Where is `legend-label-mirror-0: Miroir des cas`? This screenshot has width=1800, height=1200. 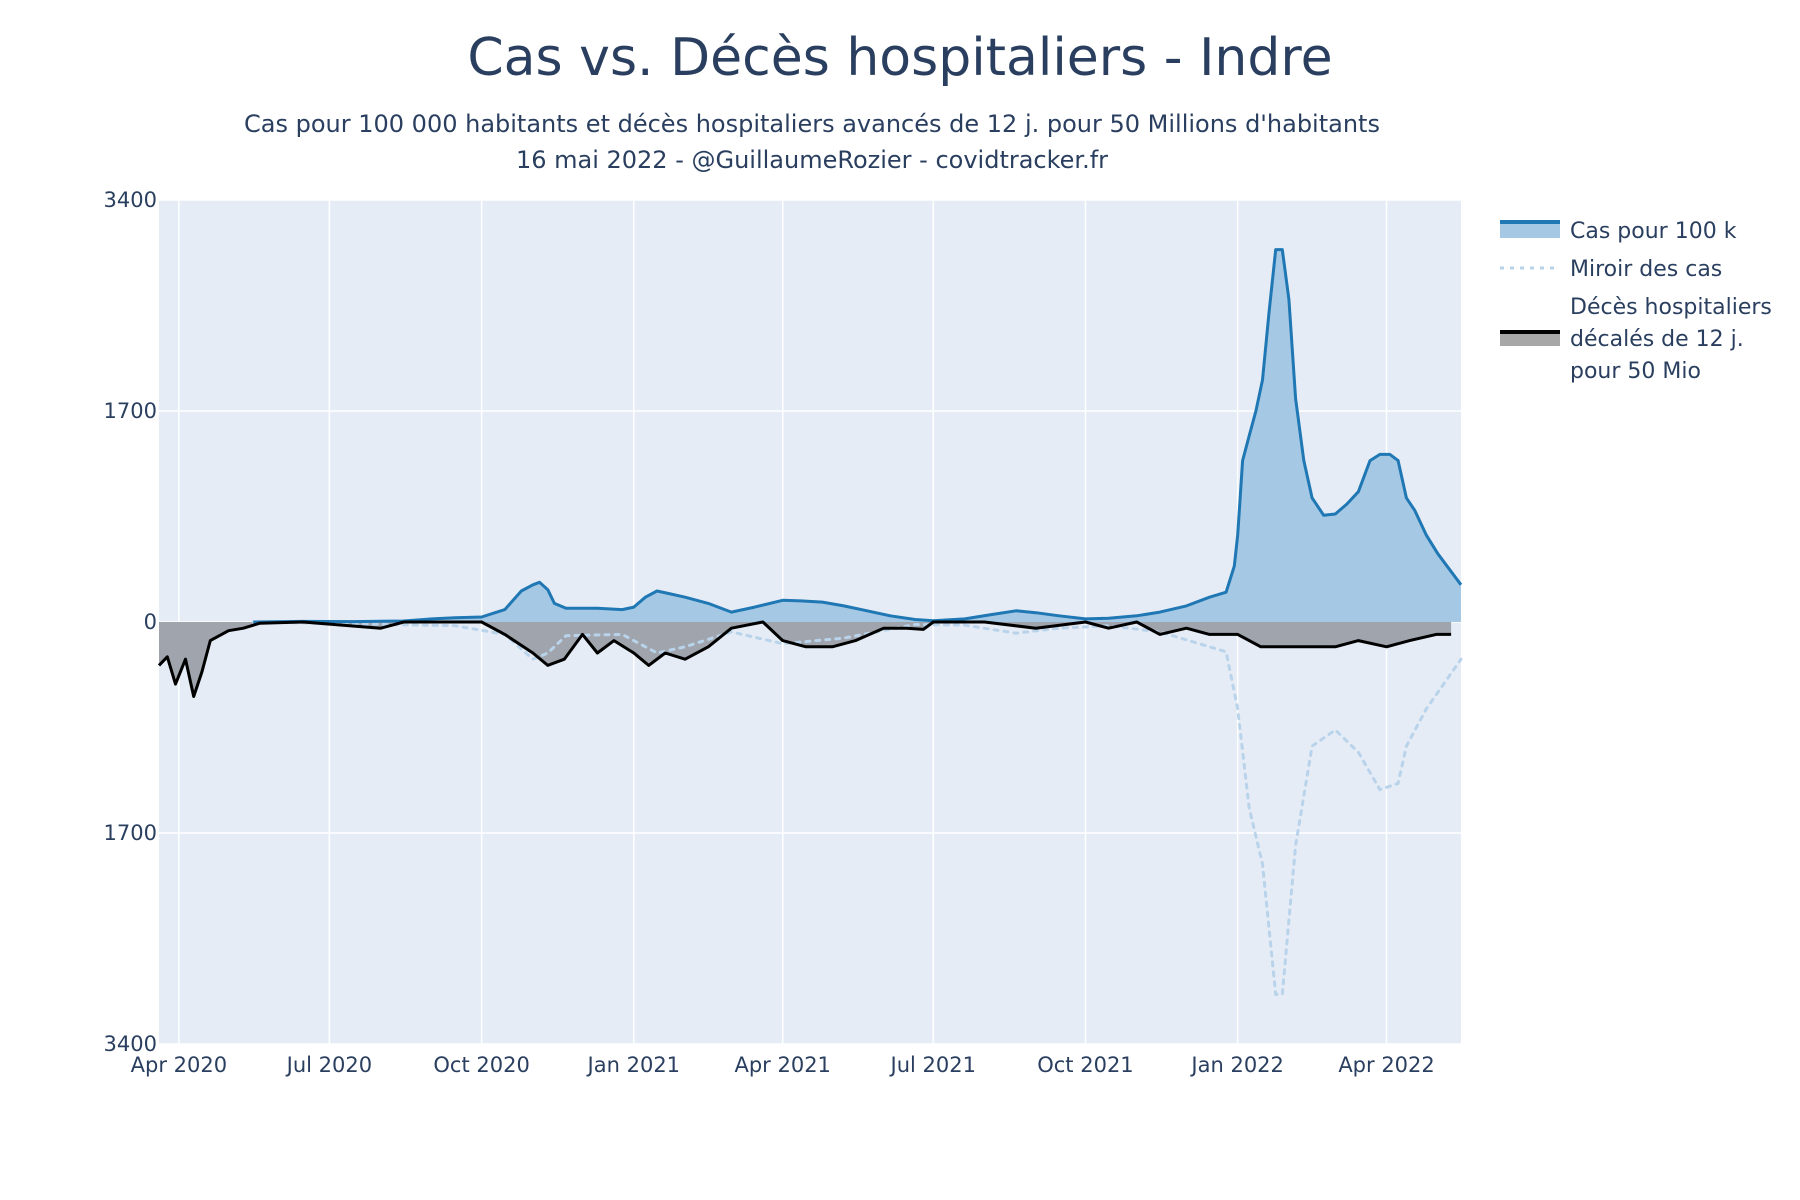 legend-label-mirror-0: Miroir des cas is located at coordinates (1646, 269).